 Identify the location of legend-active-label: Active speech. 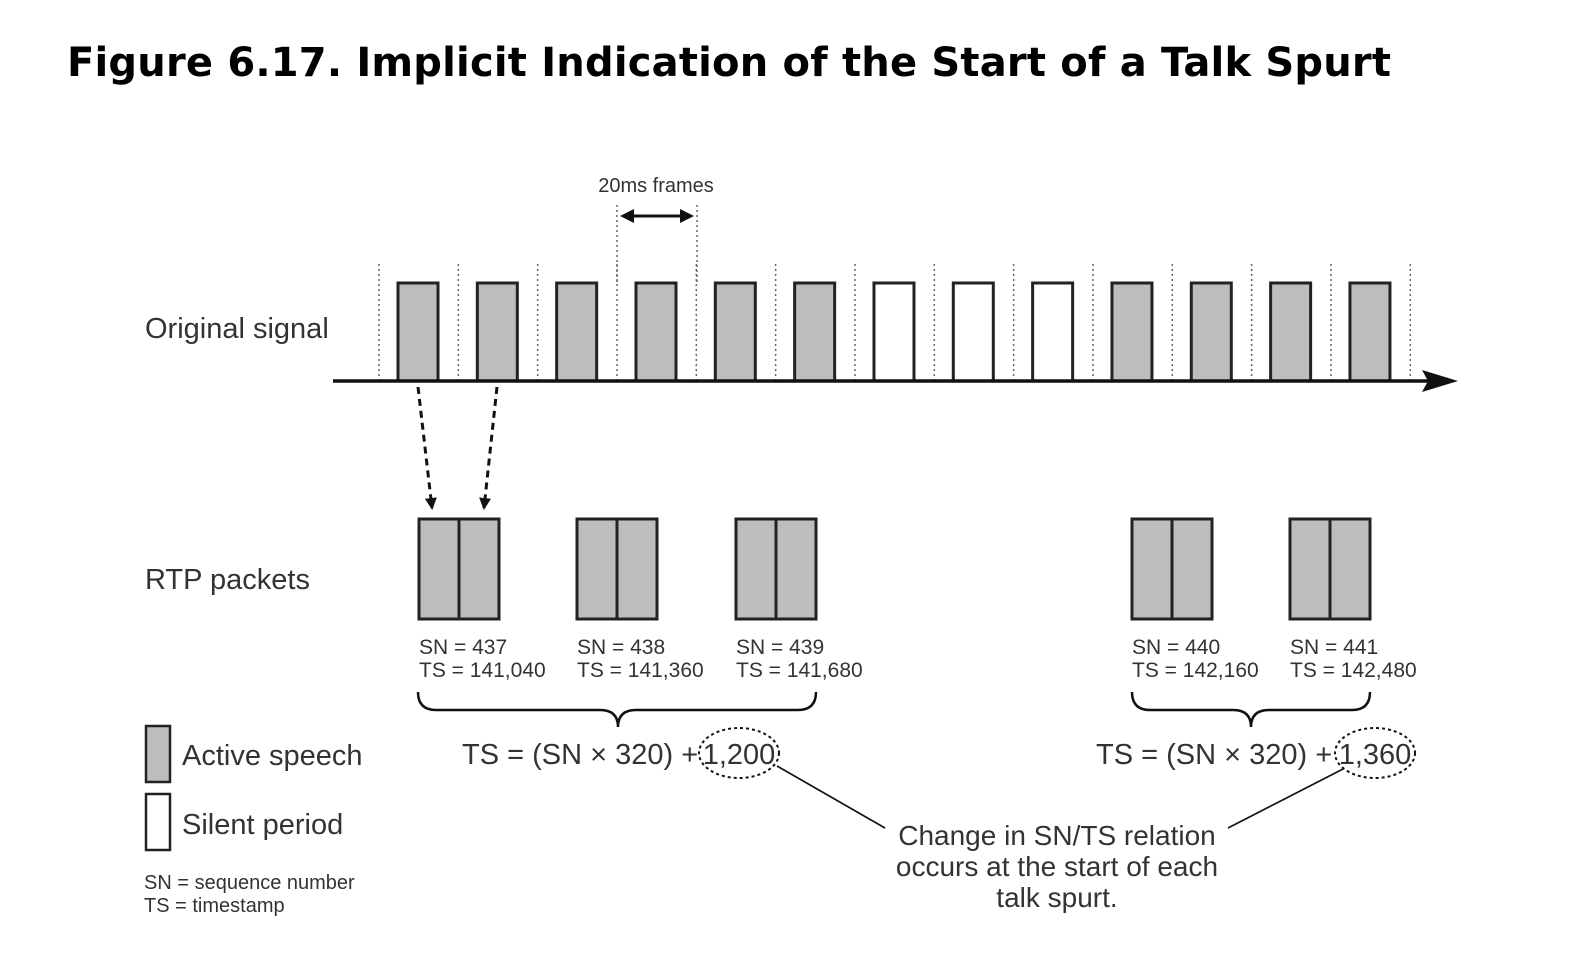
(272, 756).